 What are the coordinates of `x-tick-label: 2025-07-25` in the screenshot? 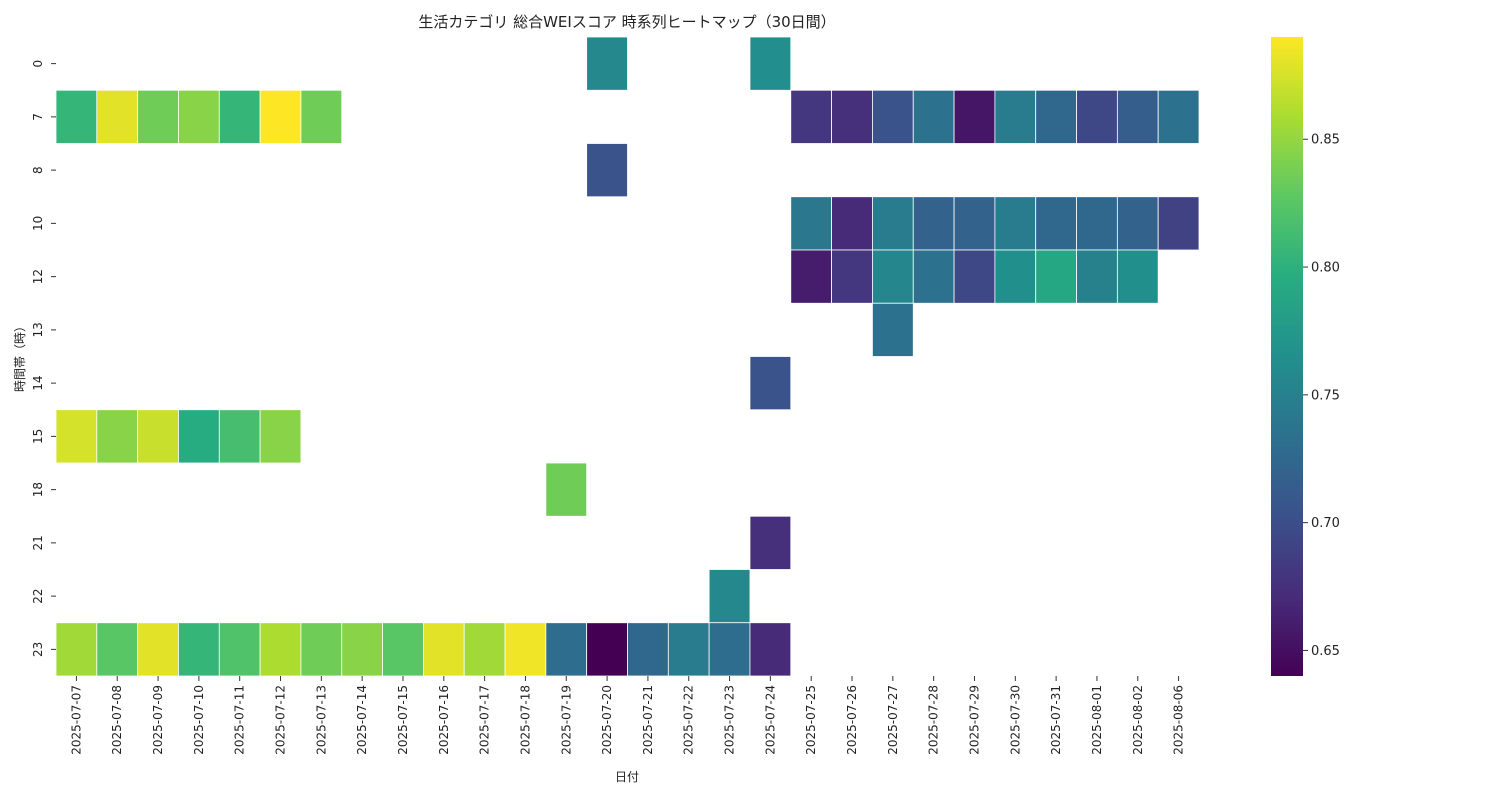 It's located at (811, 720).